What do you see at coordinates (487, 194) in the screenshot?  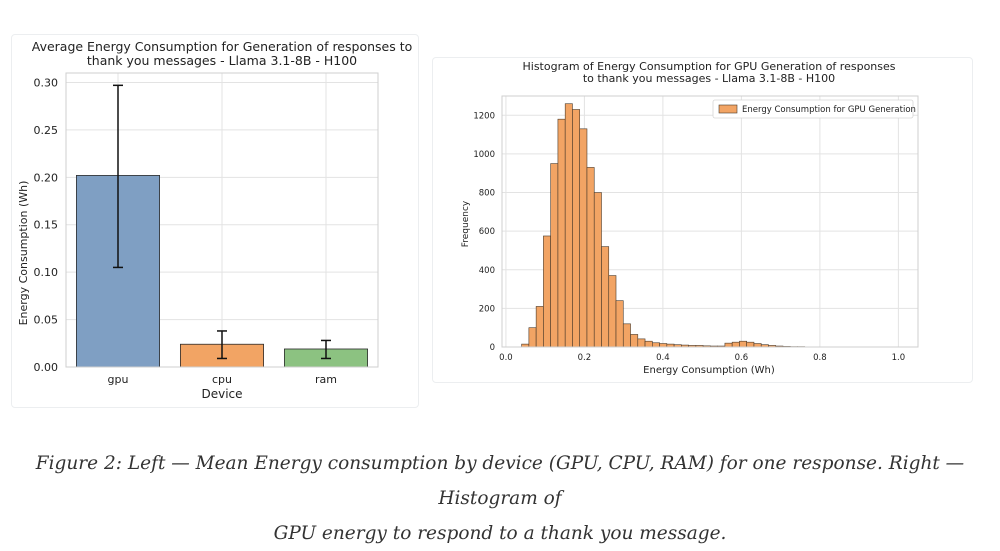 I see `y-tick-label: 800` at bounding box center [487, 194].